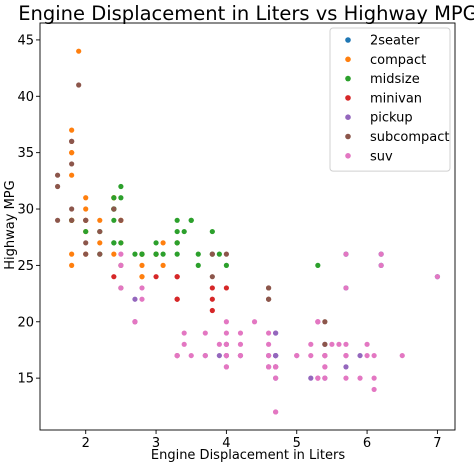  Describe the element at coordinates (86, 443) in the screenshot. I see `x-tick-label: 2` at that location.